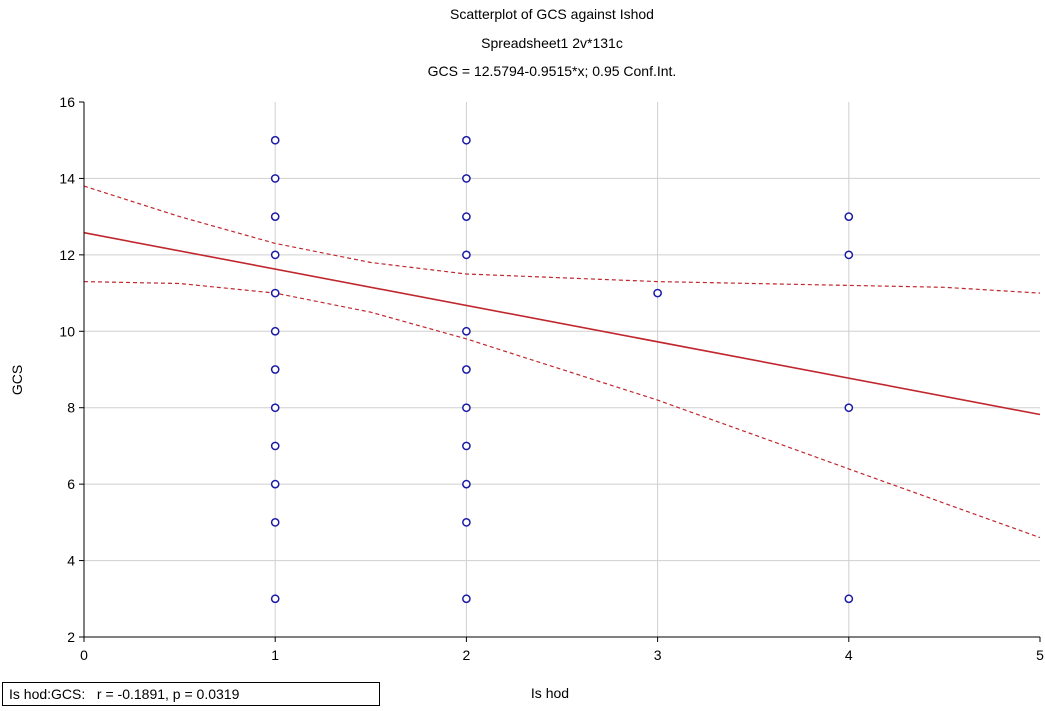 The height and width of the screenshot is (711, 1045). I want to click on y-tick-label: 10, so click(67, 331).